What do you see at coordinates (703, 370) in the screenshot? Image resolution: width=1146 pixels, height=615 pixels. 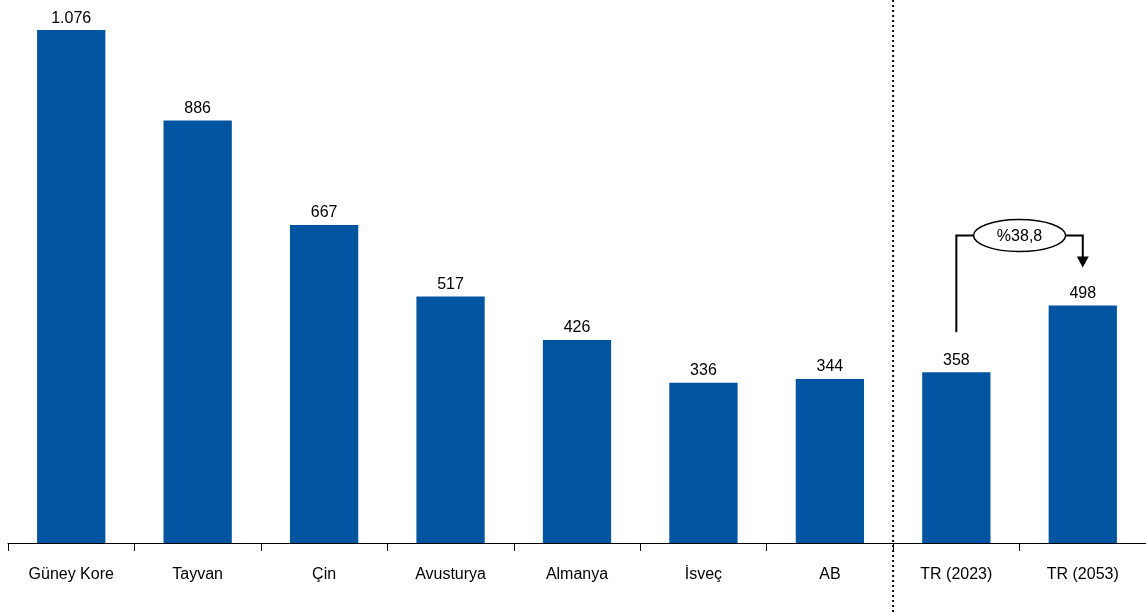 I see `data-label: 336` at bounding box center [703, 370].